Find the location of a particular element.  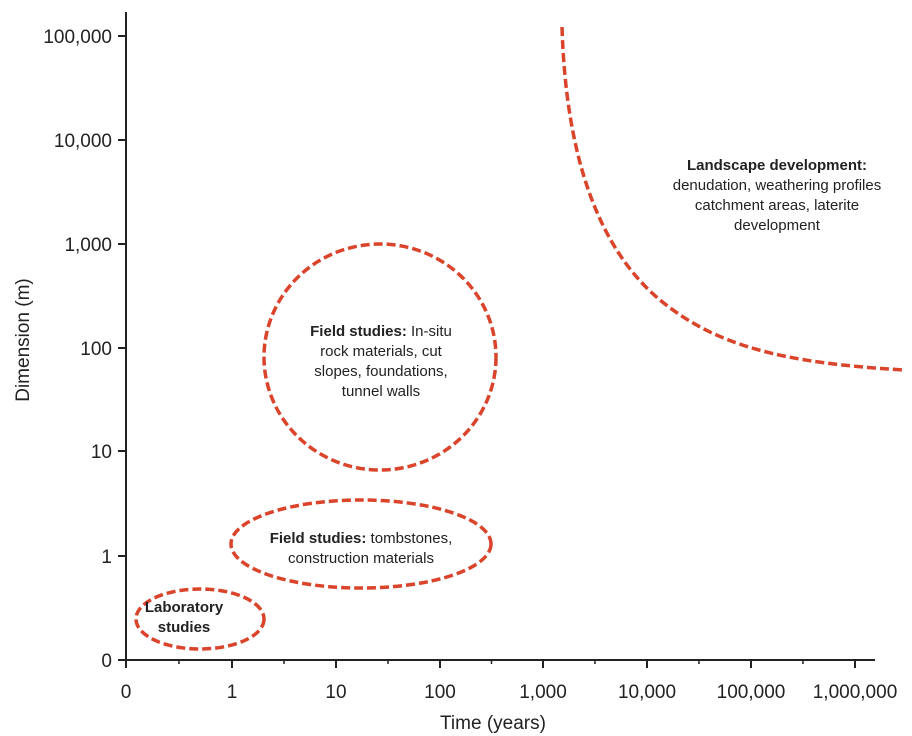

x-axis-ticks: 0 1 10 100 1,000 10,000 100,000 1,000,000 is located at coordinates (509, 681).